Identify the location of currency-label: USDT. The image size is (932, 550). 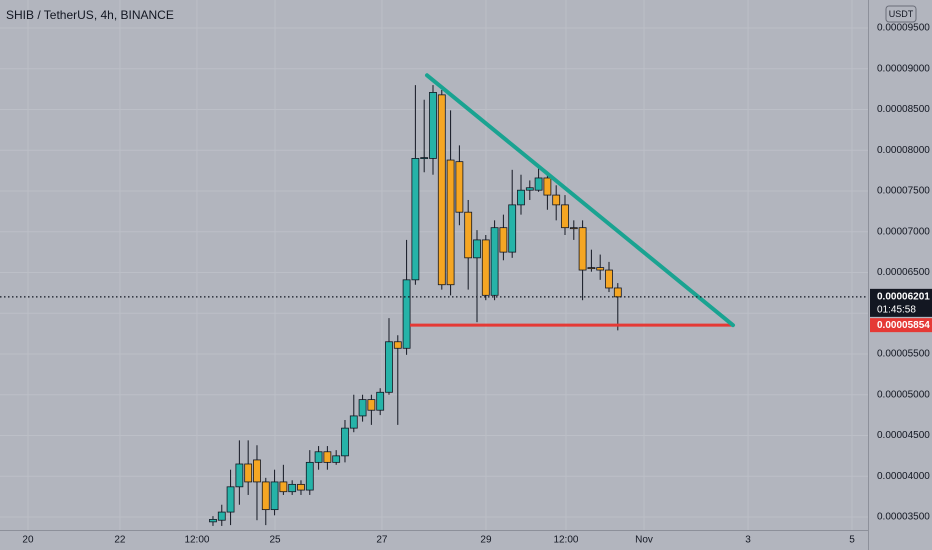
(901, 14).